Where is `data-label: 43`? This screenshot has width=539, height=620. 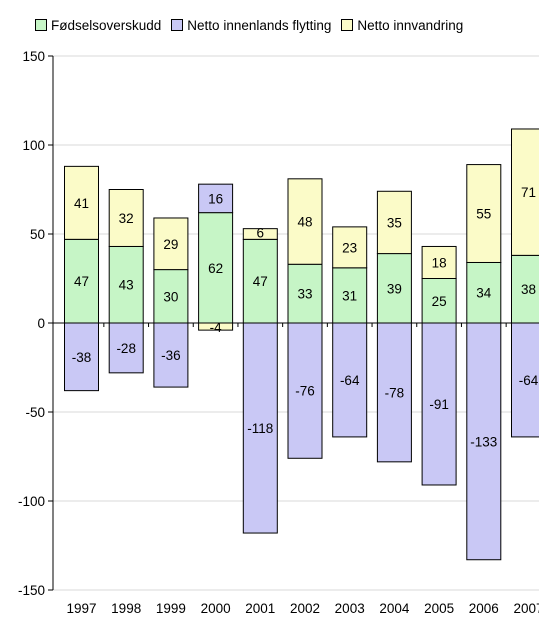 data-label: 43 is located at coordinates (126, 285).